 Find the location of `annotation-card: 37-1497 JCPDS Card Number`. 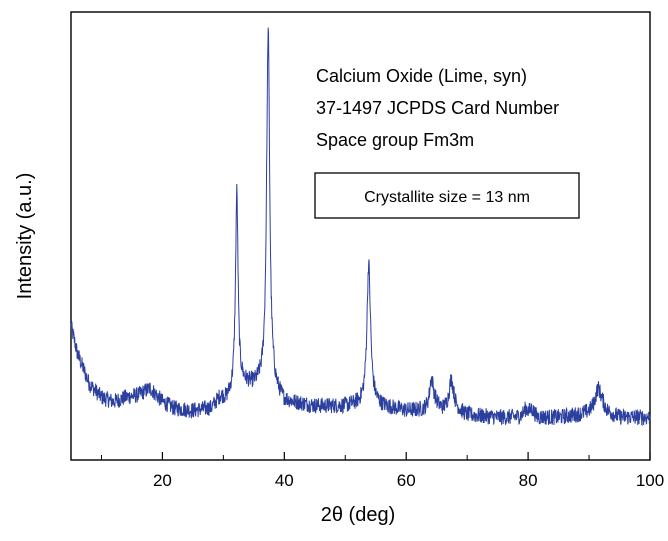

annotation-card: 37-1497 JCPDS Card Number is located at coordinates (437, 108).